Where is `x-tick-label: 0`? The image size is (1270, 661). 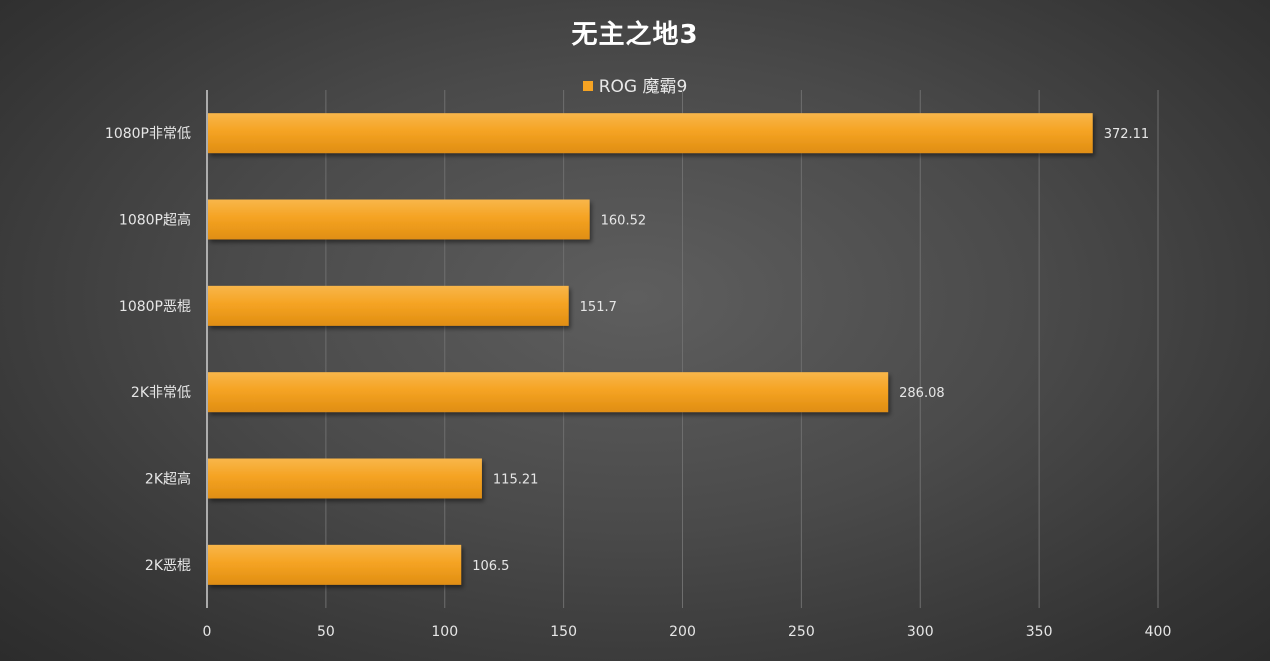 x-tick-label: 0 is located at coordinates (207, 632).